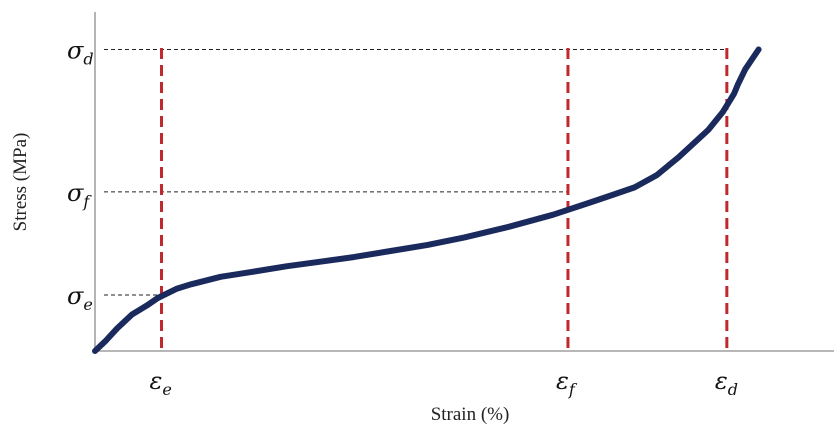  What do you see at coordinates (79, 195) in the screenshot?
I see `stress-label-f: σf` at bounding box center [79, 195].